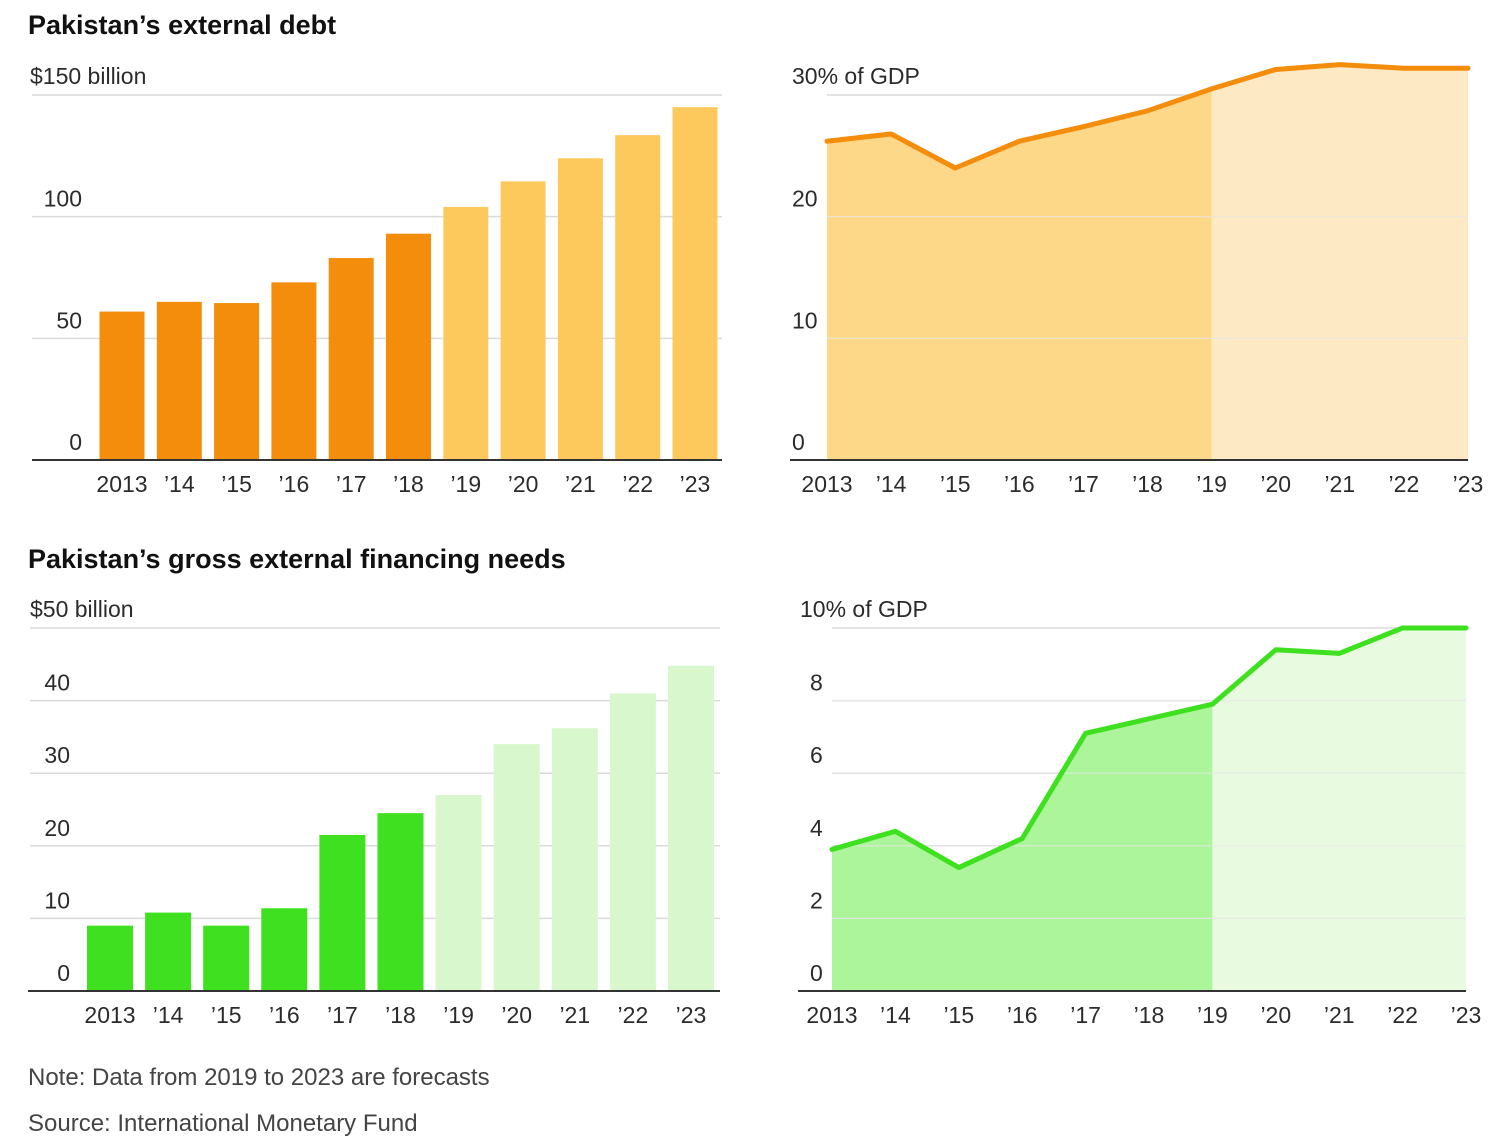 This screenshot has height=1144, width=1502. Describe the element at coordinates (816, 683) in the screenshot. I see `y-tick-label: 8` at that location.